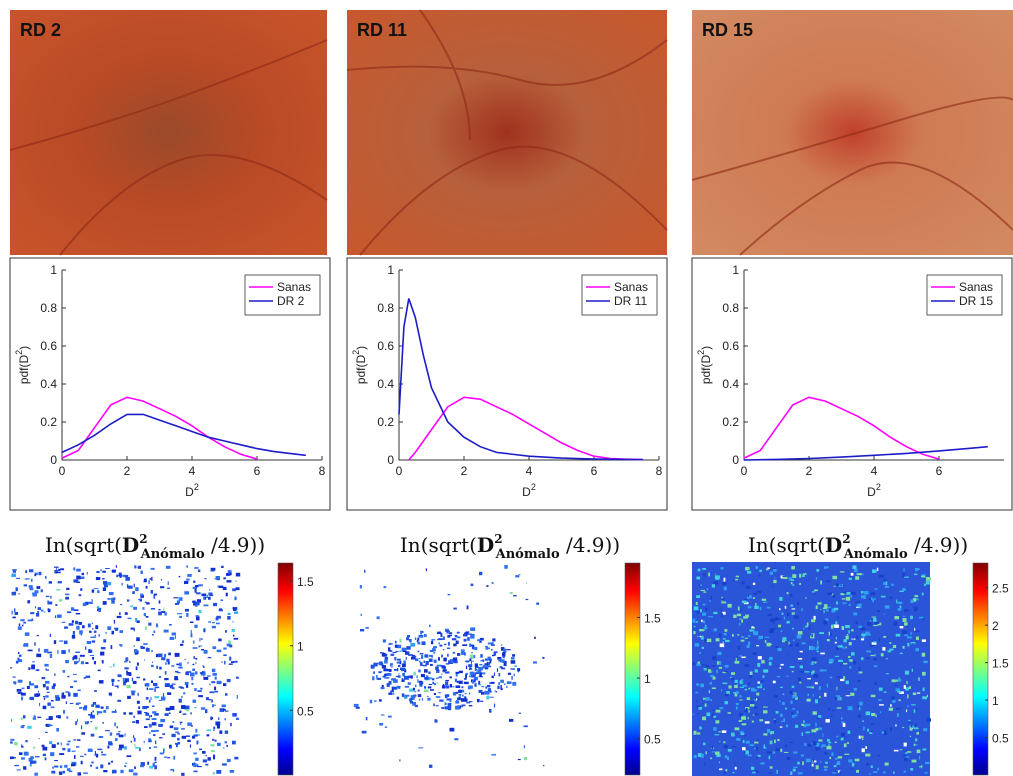 The image size is (1013, 776). I want to click on title-base: D, so click(130, 545).